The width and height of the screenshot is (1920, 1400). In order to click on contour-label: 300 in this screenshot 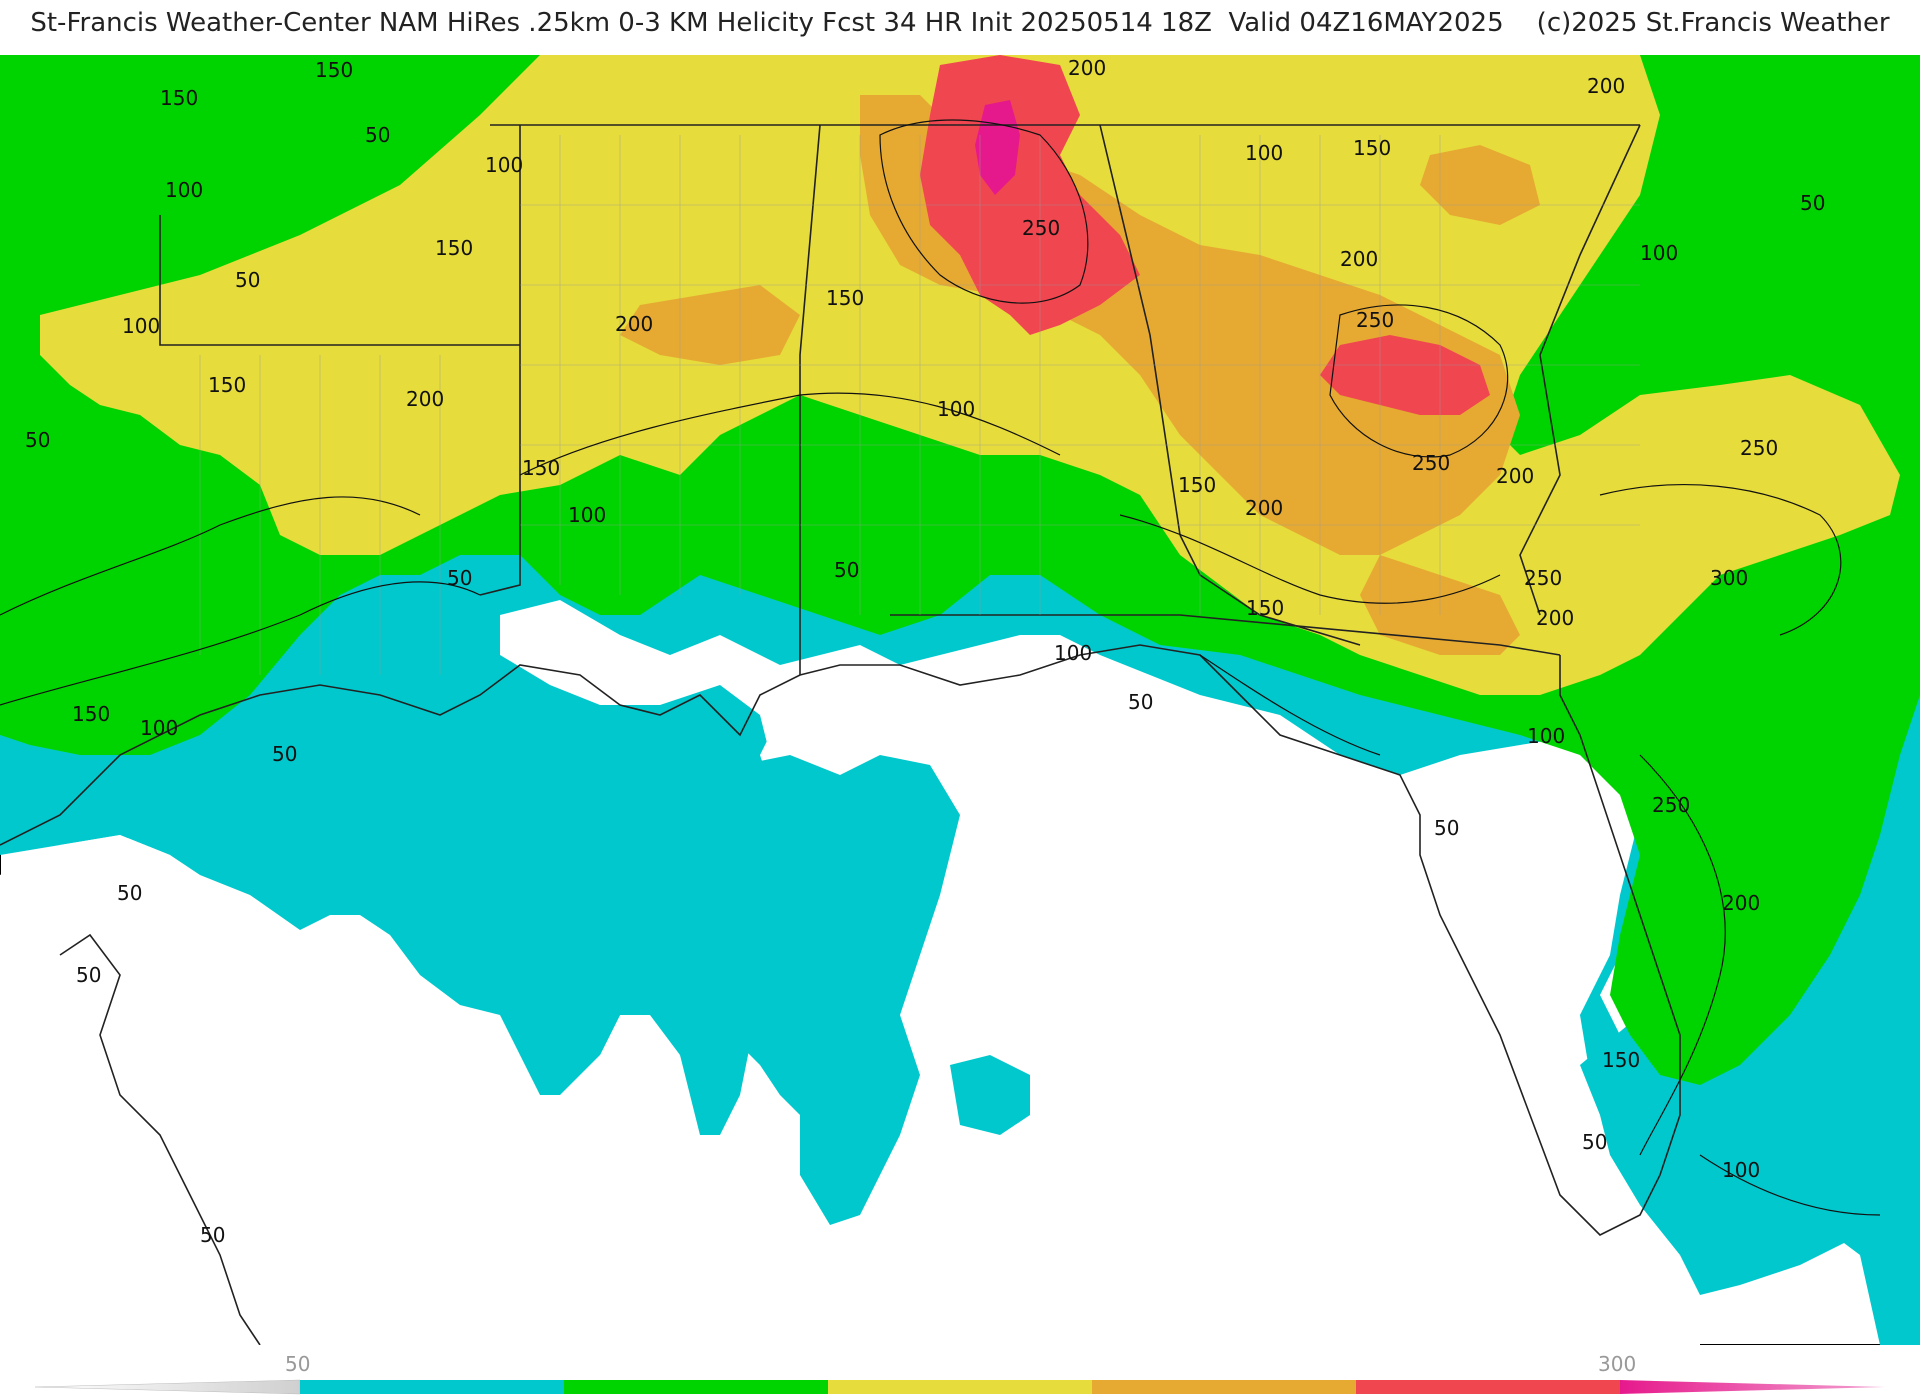, I will do `click(1729, 578)`.